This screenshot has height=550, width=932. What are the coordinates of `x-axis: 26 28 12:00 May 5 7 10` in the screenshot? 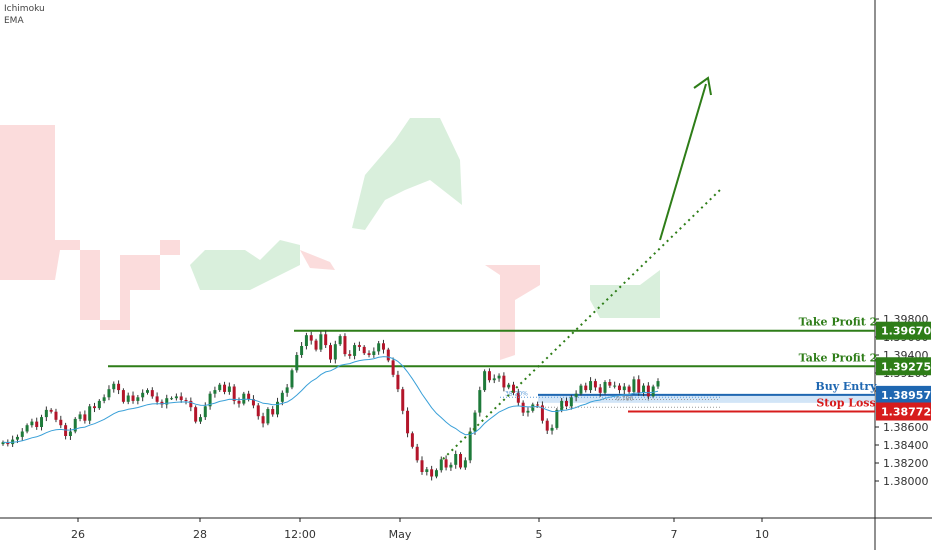 It's located at (466, 529).